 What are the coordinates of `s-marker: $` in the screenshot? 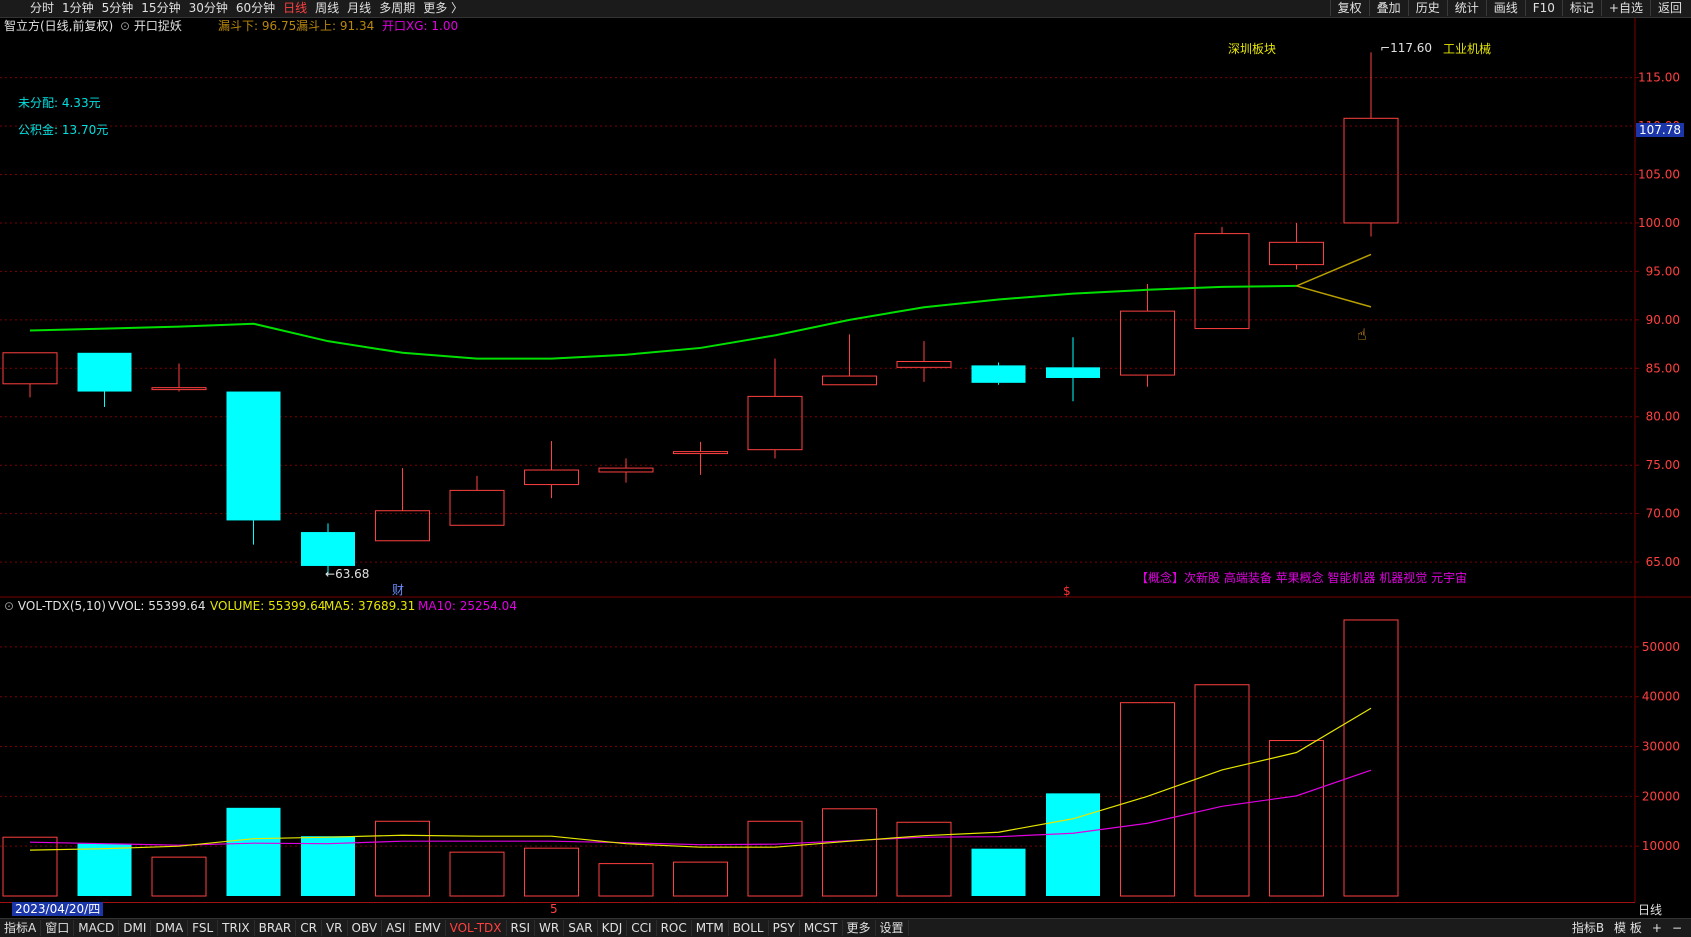 It's located at (1067, 591).